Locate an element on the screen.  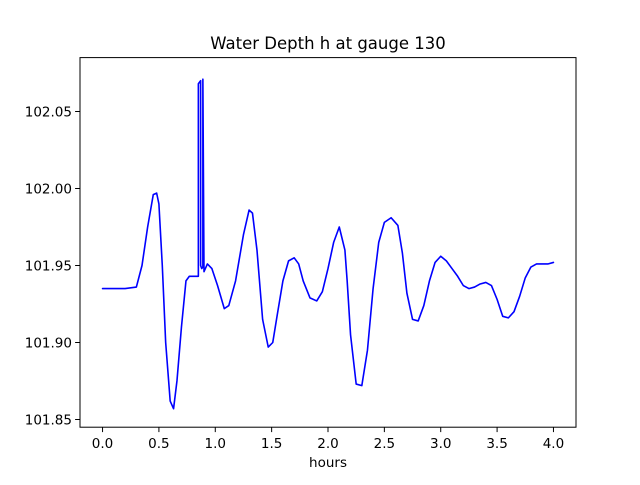
x-tick-label: 1.0 is located at coordinates (215, 444).